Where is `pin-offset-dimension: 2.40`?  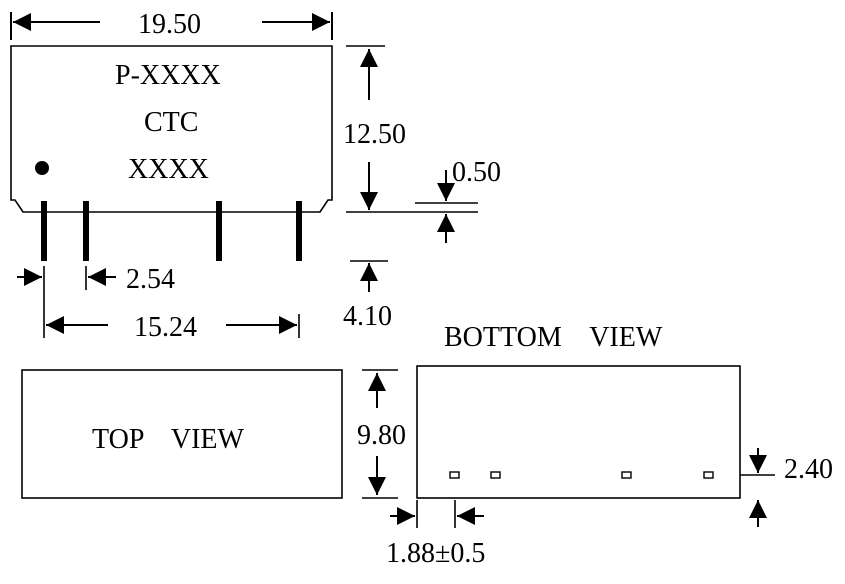
pin-offset-dimension: 2.40 is located at coordinates (786, 487).